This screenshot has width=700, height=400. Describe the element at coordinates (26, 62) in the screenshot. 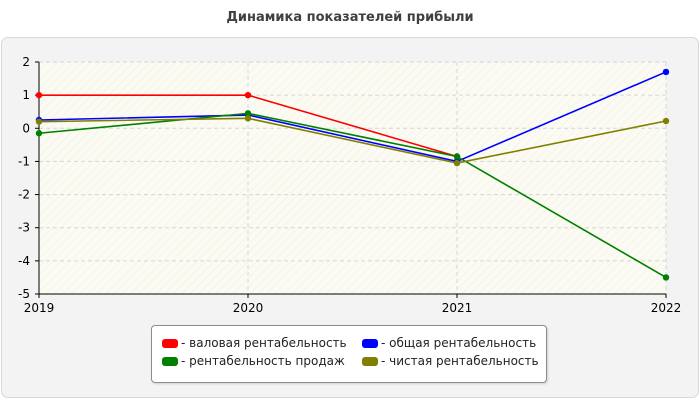

I see `y-tick-label: 2` at that location.